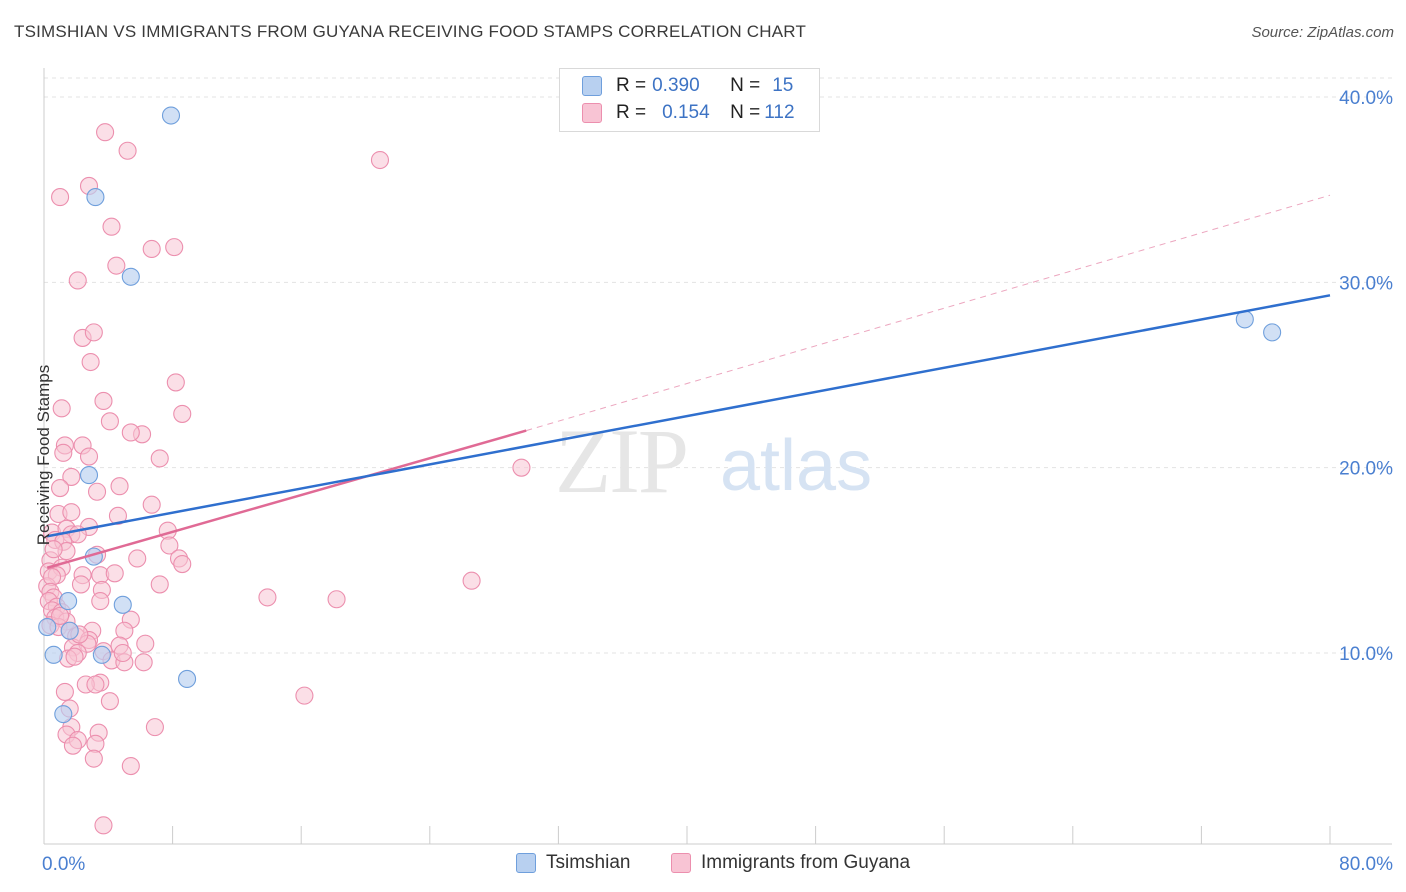  I want to click on series-legend-label-1: Tsimshian, so click(588, 862).